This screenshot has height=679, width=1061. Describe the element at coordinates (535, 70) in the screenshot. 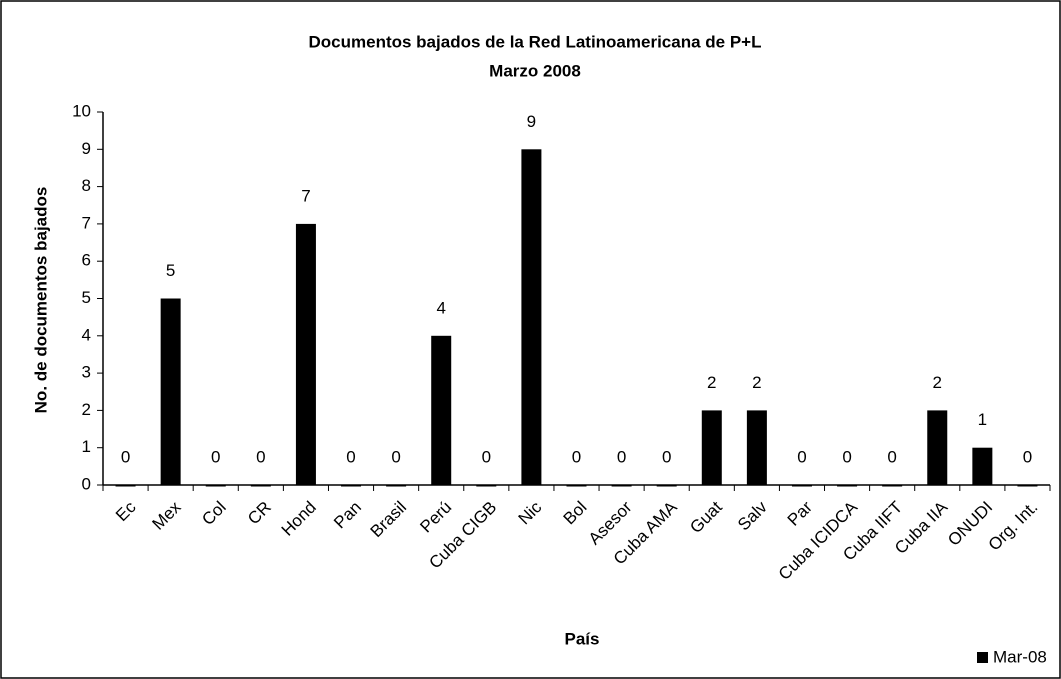

I see `chart-subtitle: Marzo 2008` at that location.